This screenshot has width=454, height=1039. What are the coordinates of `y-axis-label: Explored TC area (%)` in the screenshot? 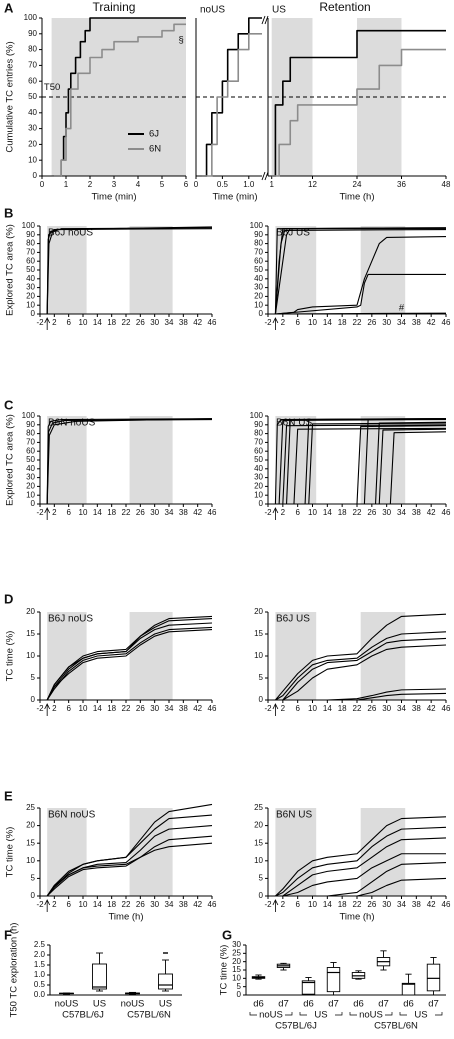 It's located at (10, 460).